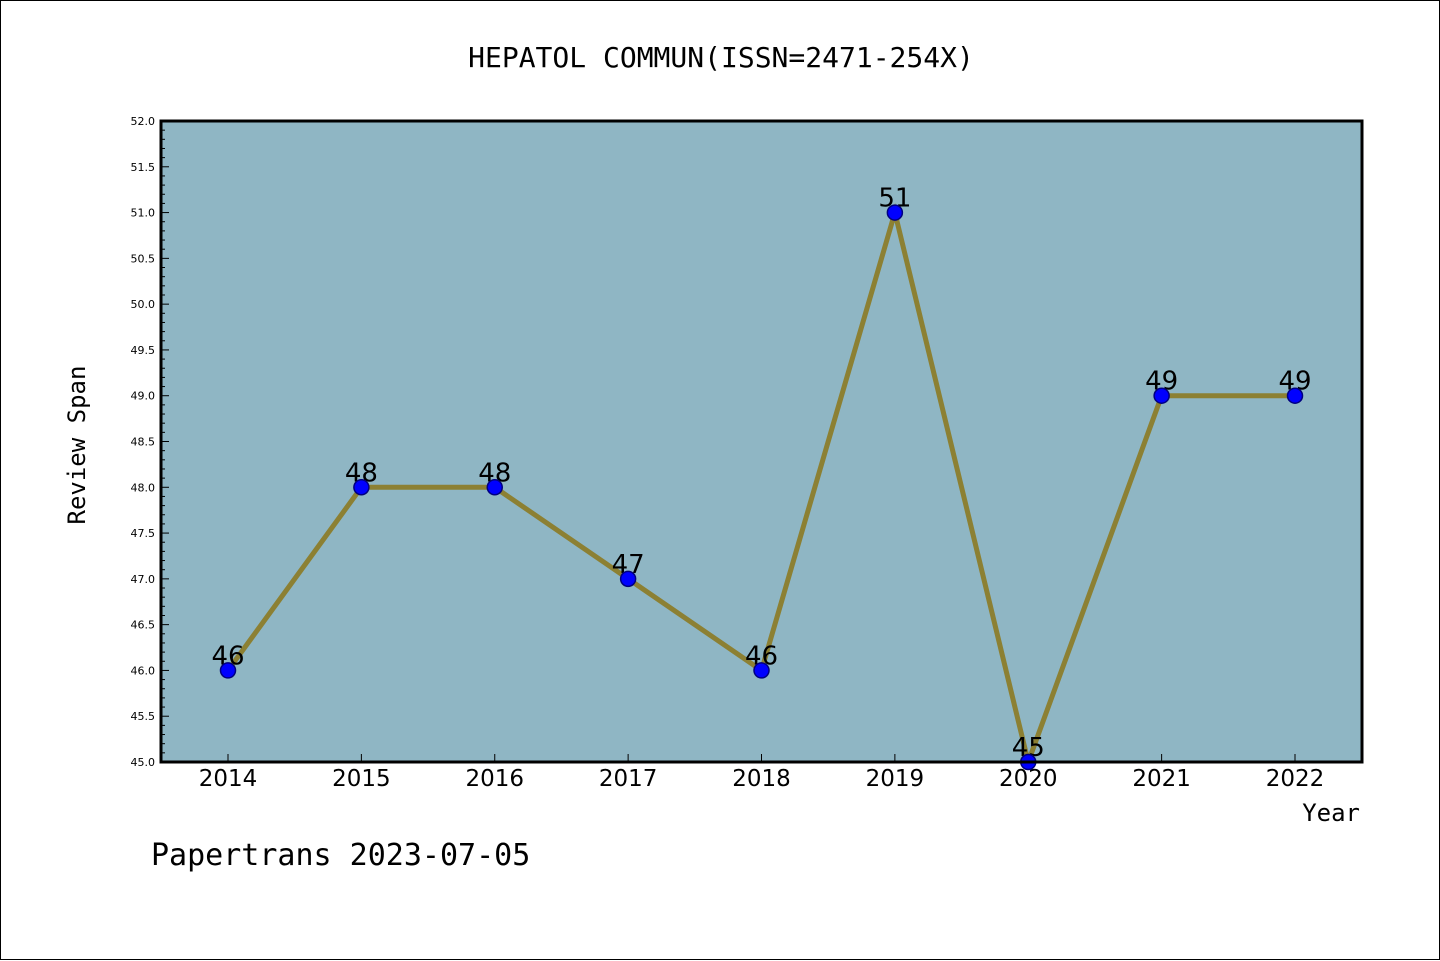 Image resolution: width=1440 pixels, height=961 pixels. I want to click on chart-title: HEPATOL COMMUN(ISSN=2471-254X), so click(721, 57).